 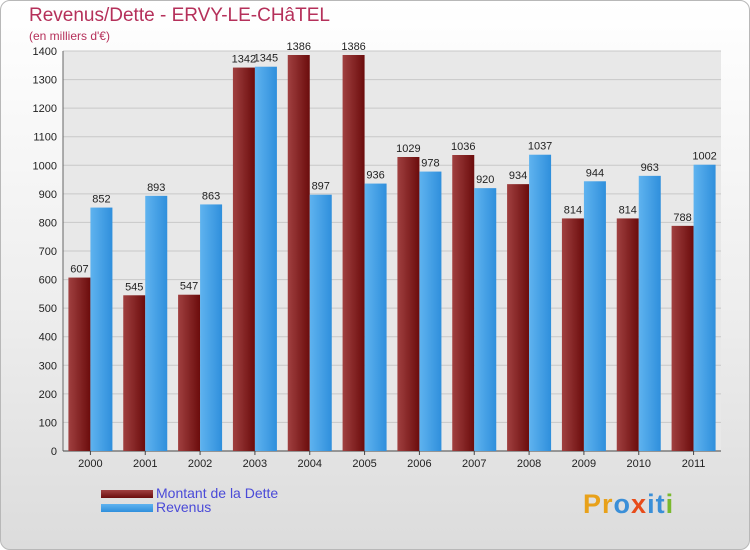 What do you see at coordinates (45, 166) in the screenshot?
I see `y-tick-label: 1000` at bounding box center [45, 166].